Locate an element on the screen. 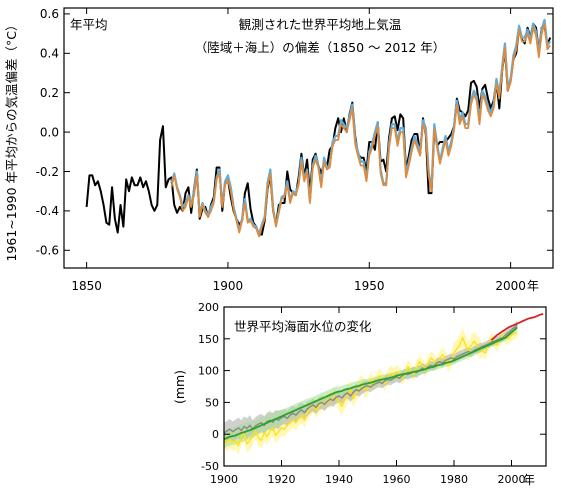  temperature-x-tick-label: 2000 is located at coordinates (510, 286).